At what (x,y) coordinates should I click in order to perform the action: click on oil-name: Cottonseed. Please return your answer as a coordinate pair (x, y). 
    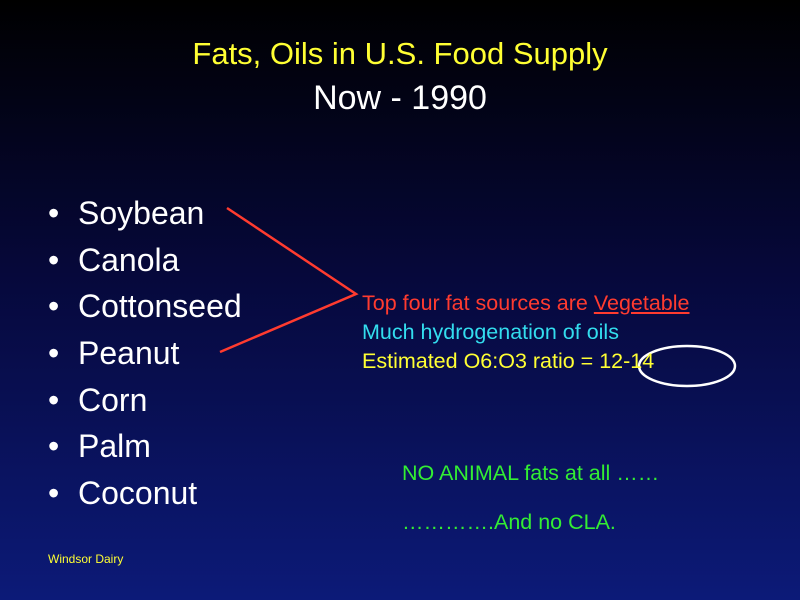
    Looking at the image, I should click on (160, 306).